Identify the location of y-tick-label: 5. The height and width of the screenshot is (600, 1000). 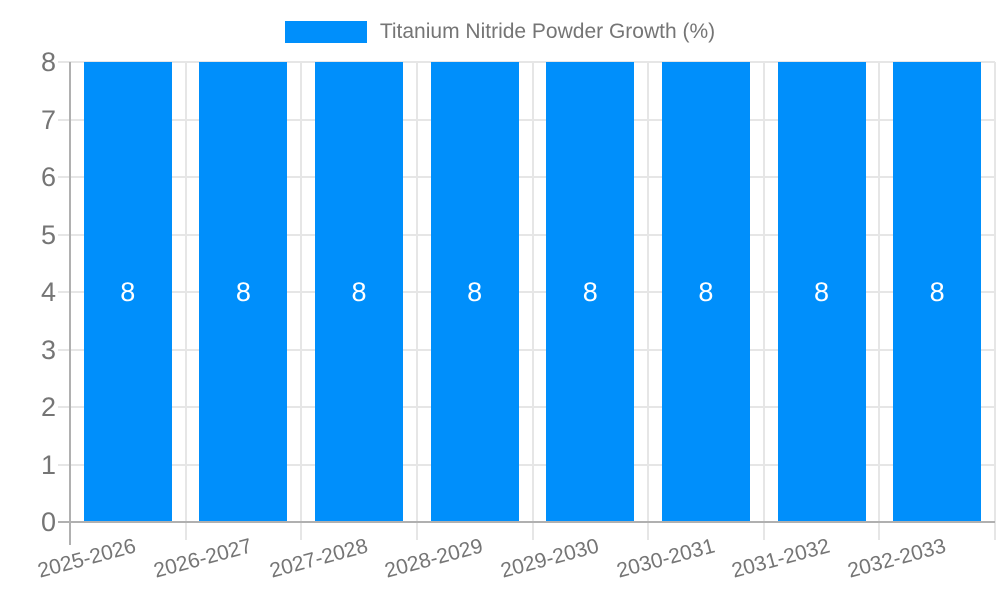
(48, 234).